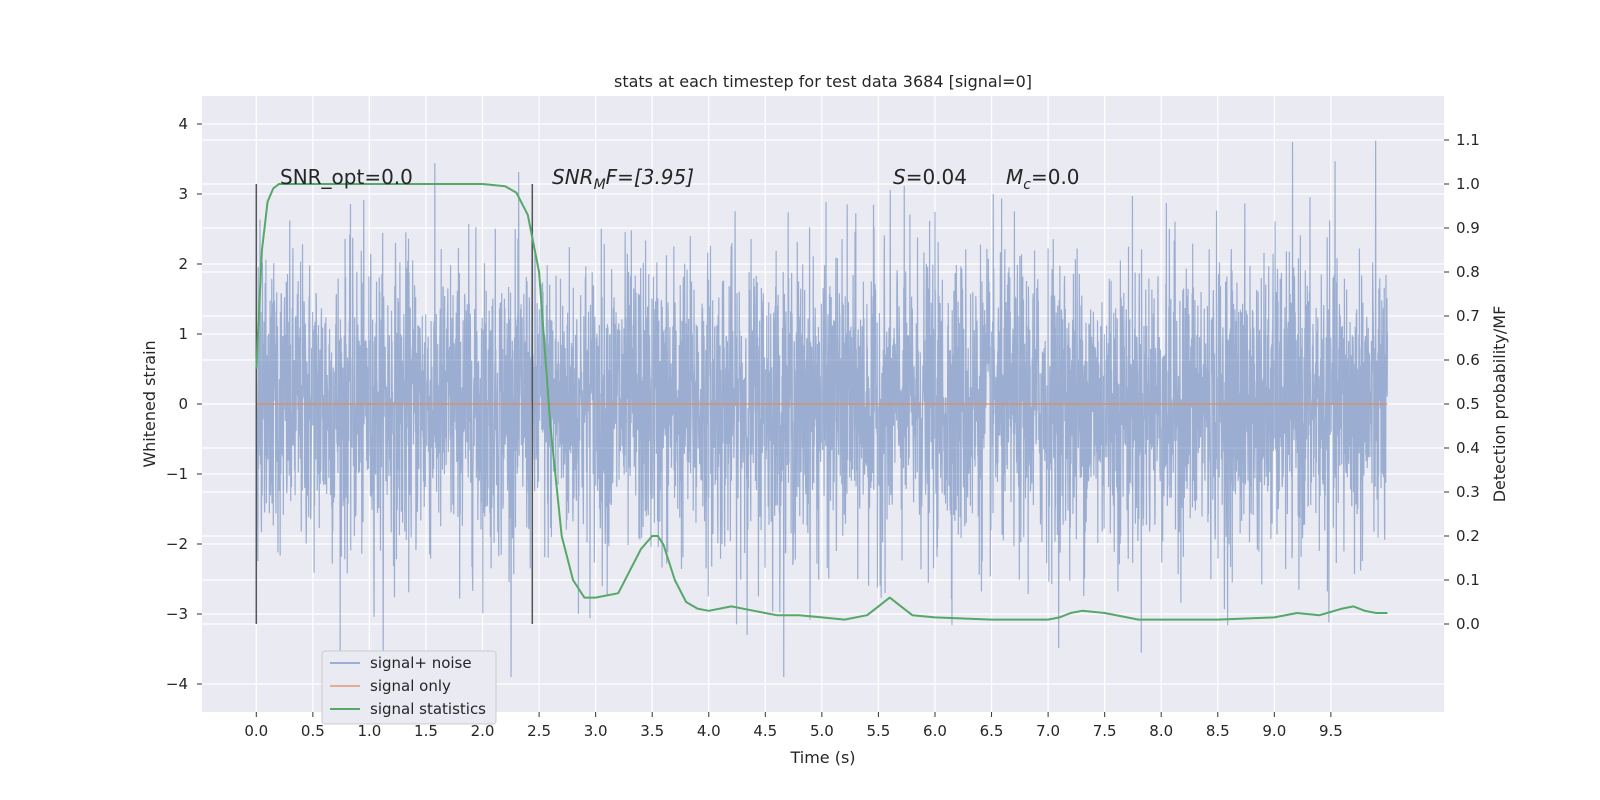 This screenshot has height=800, width=1600. I want to click on y-left-tick-label: −1, so click(177, 474).